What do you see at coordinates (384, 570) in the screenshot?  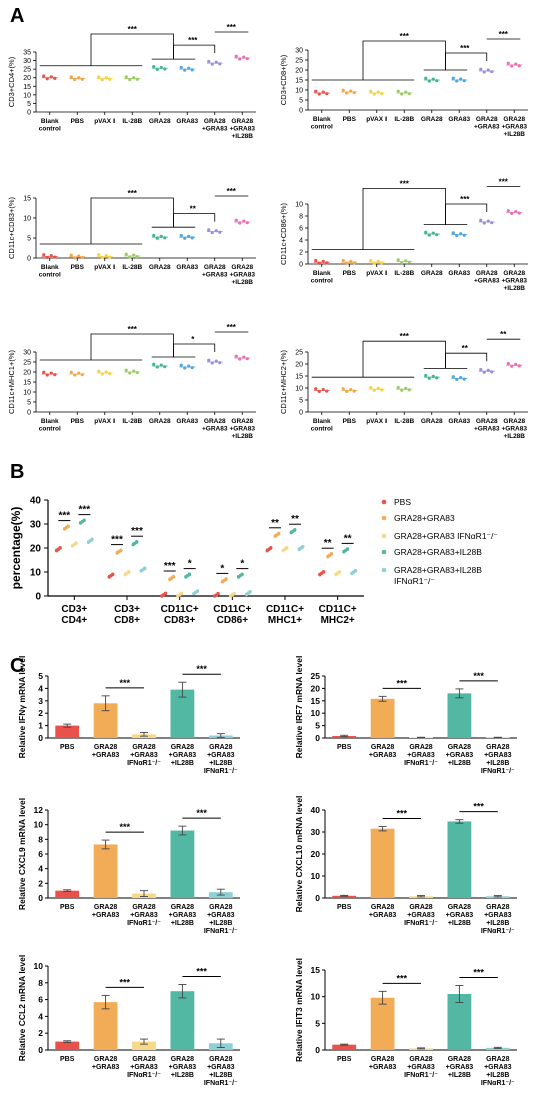 I see `legend-marker` at bounding box center [384, 570].